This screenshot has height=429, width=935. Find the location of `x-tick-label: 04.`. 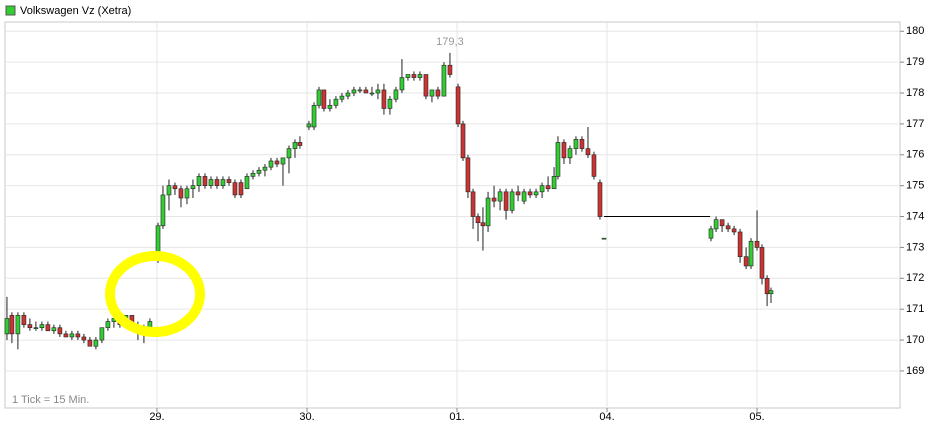

x-tick-label: 04. is located at coordinates (606, 417).